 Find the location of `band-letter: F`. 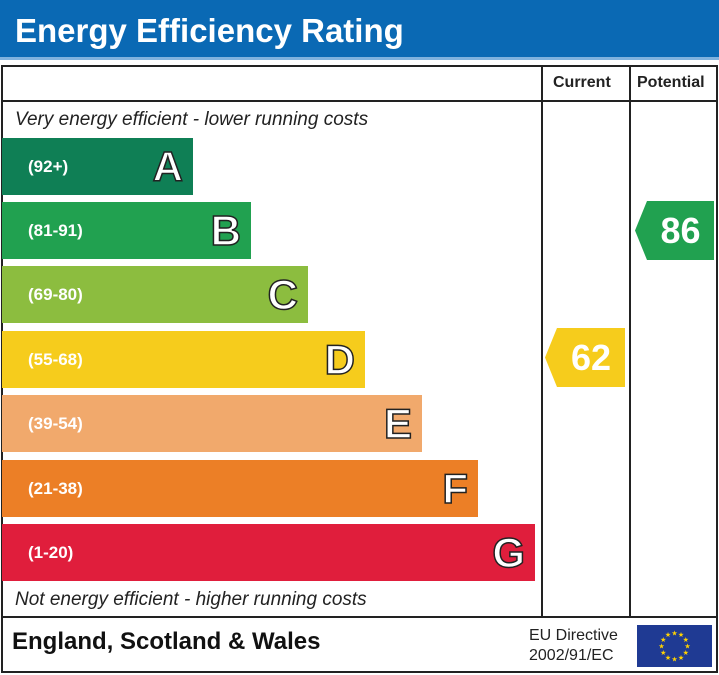

band-letter: F is located at coordinates (455, 488).